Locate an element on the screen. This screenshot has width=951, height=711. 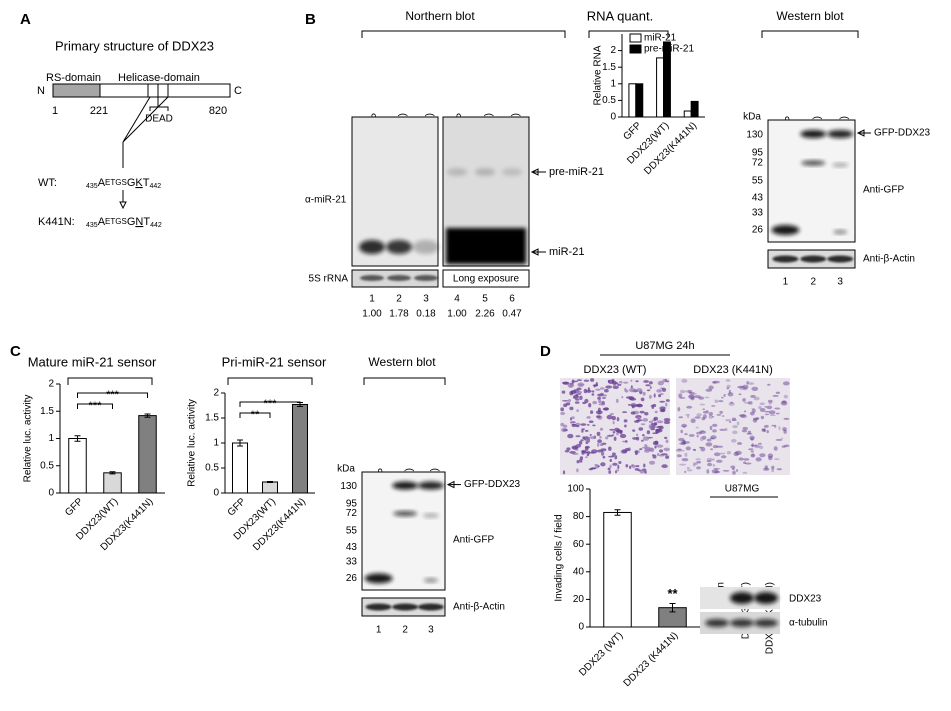
error-bar is located at coordinates (617, 512).